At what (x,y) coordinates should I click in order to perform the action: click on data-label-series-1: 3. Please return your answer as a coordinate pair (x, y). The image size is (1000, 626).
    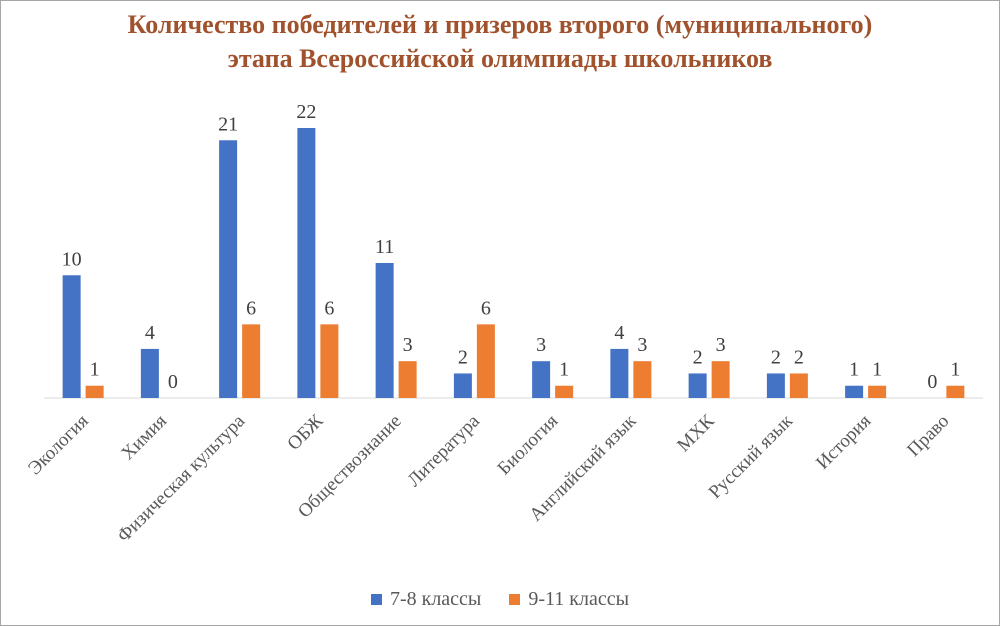
    Looking at the image, I should click on (541, 345).